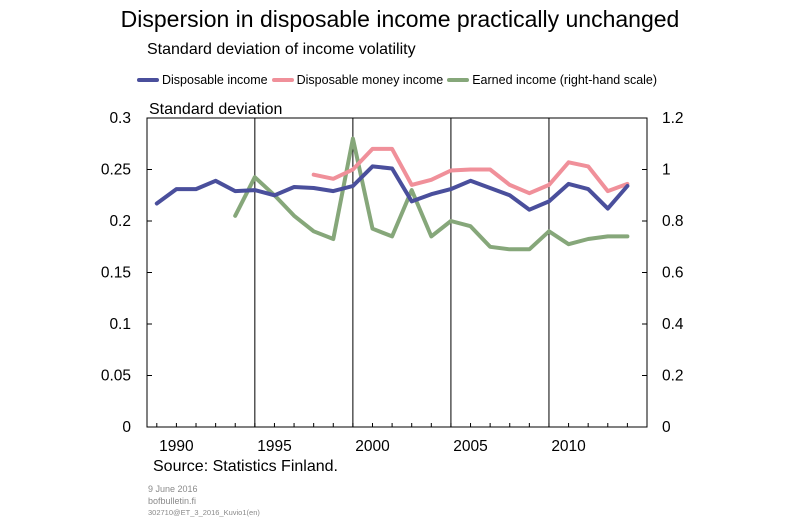  Describe the element at coordinates (370, 80) in the screenshot. I see `legend-label-disposable-money-income: Disposable money income` at that location.